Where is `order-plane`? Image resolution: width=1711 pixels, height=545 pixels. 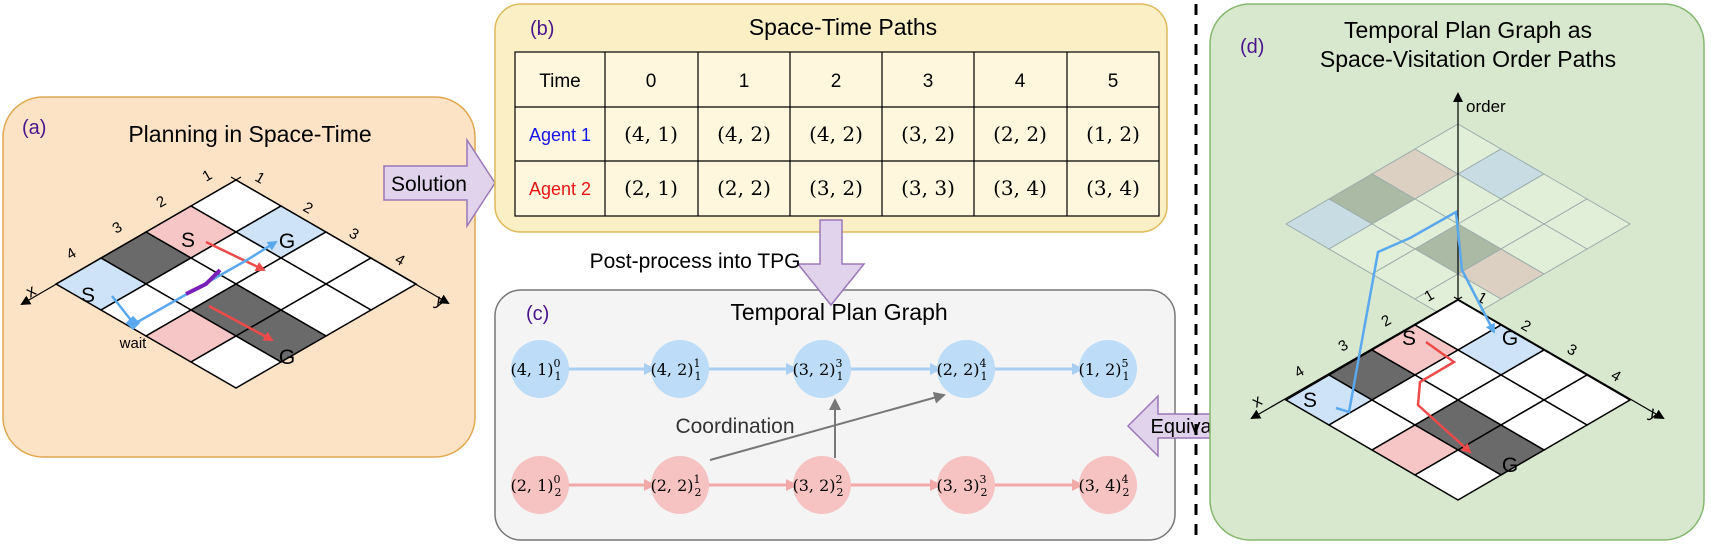 order-plane is located at coordinates (1458, 224).